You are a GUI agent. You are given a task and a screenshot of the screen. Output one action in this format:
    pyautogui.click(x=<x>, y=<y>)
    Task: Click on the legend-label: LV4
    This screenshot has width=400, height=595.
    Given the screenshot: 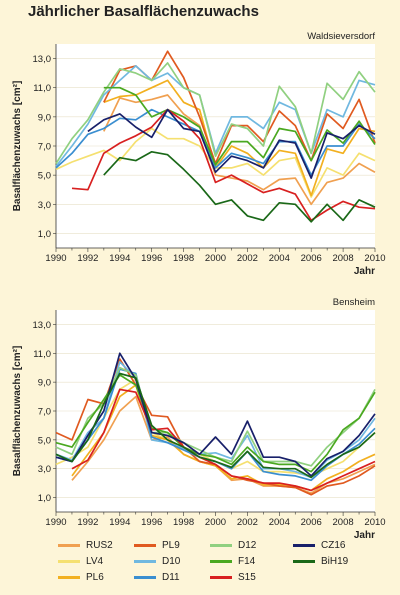 What is the action you would take?
    pyautogui.click(x=95, y=561)
    